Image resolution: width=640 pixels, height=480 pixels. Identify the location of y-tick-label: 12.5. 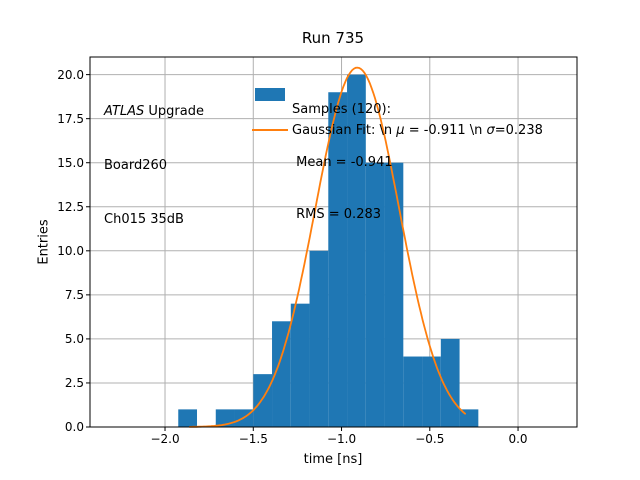
(70, 206).